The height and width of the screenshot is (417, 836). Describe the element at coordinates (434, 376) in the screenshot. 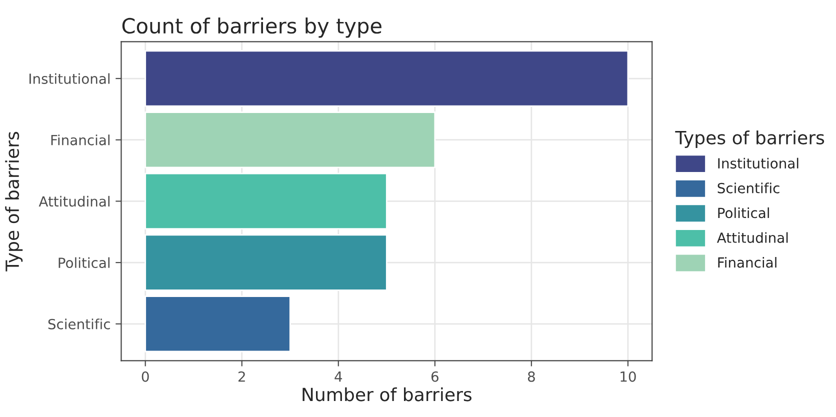

I see `x-tick-label: 6` at that location.